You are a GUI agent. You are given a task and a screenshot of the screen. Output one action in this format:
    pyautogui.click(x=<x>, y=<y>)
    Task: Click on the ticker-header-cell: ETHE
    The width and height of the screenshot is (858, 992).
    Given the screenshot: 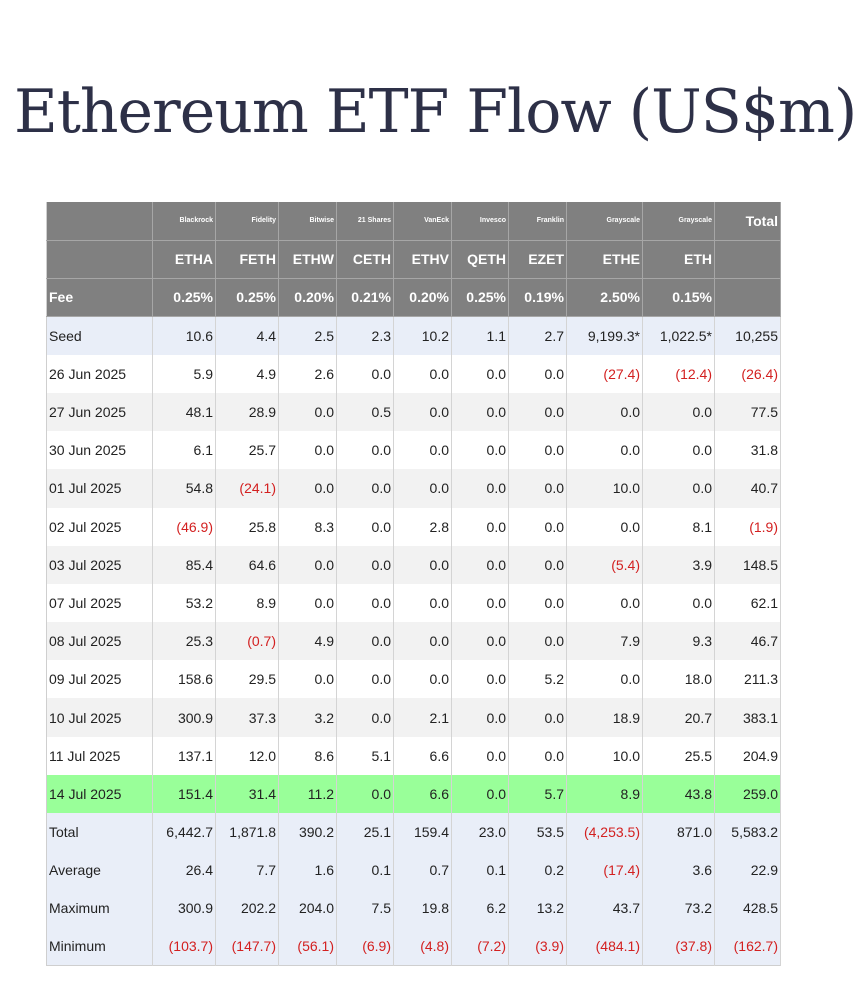 What is the action you would take?
    pyautogui.click(x=604, y=259)
    